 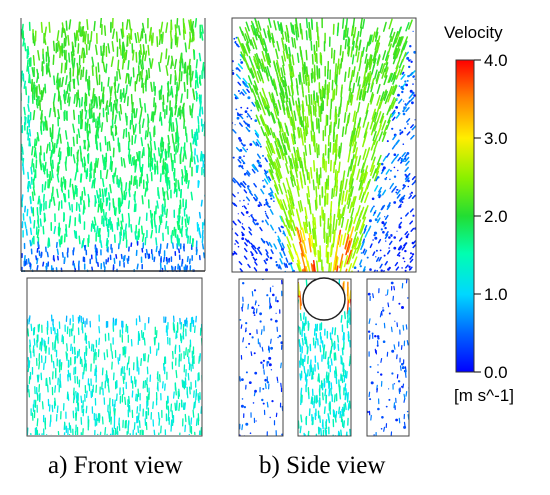 I want to click on colorbar-tick-label: 1.0, so click(x=496, y=294).